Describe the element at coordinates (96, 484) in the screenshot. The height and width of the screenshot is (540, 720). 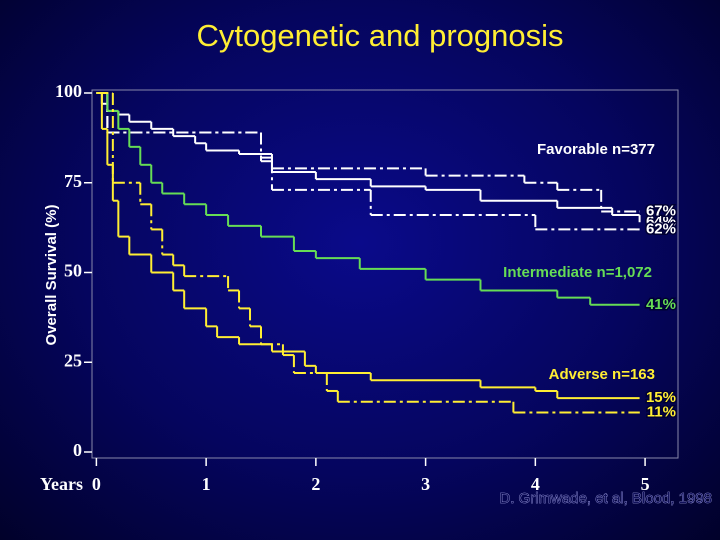
I see `x-tick-label: 0` at that location.